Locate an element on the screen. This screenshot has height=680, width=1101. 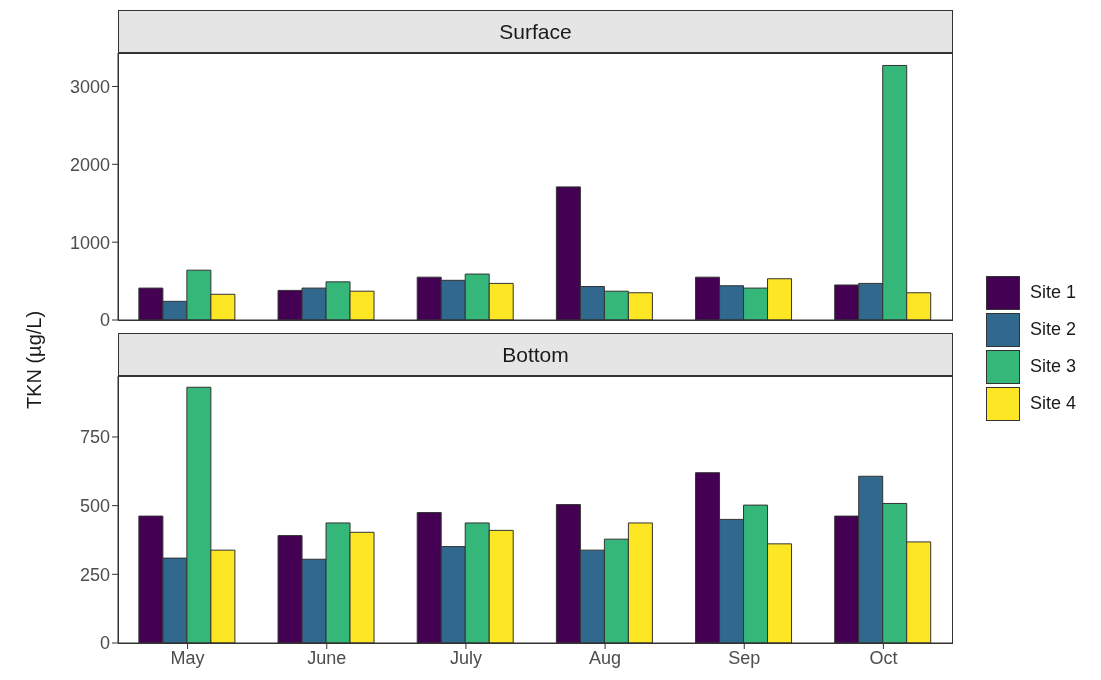
legend-label: Site 1 is located at coordinates (1053, 292).